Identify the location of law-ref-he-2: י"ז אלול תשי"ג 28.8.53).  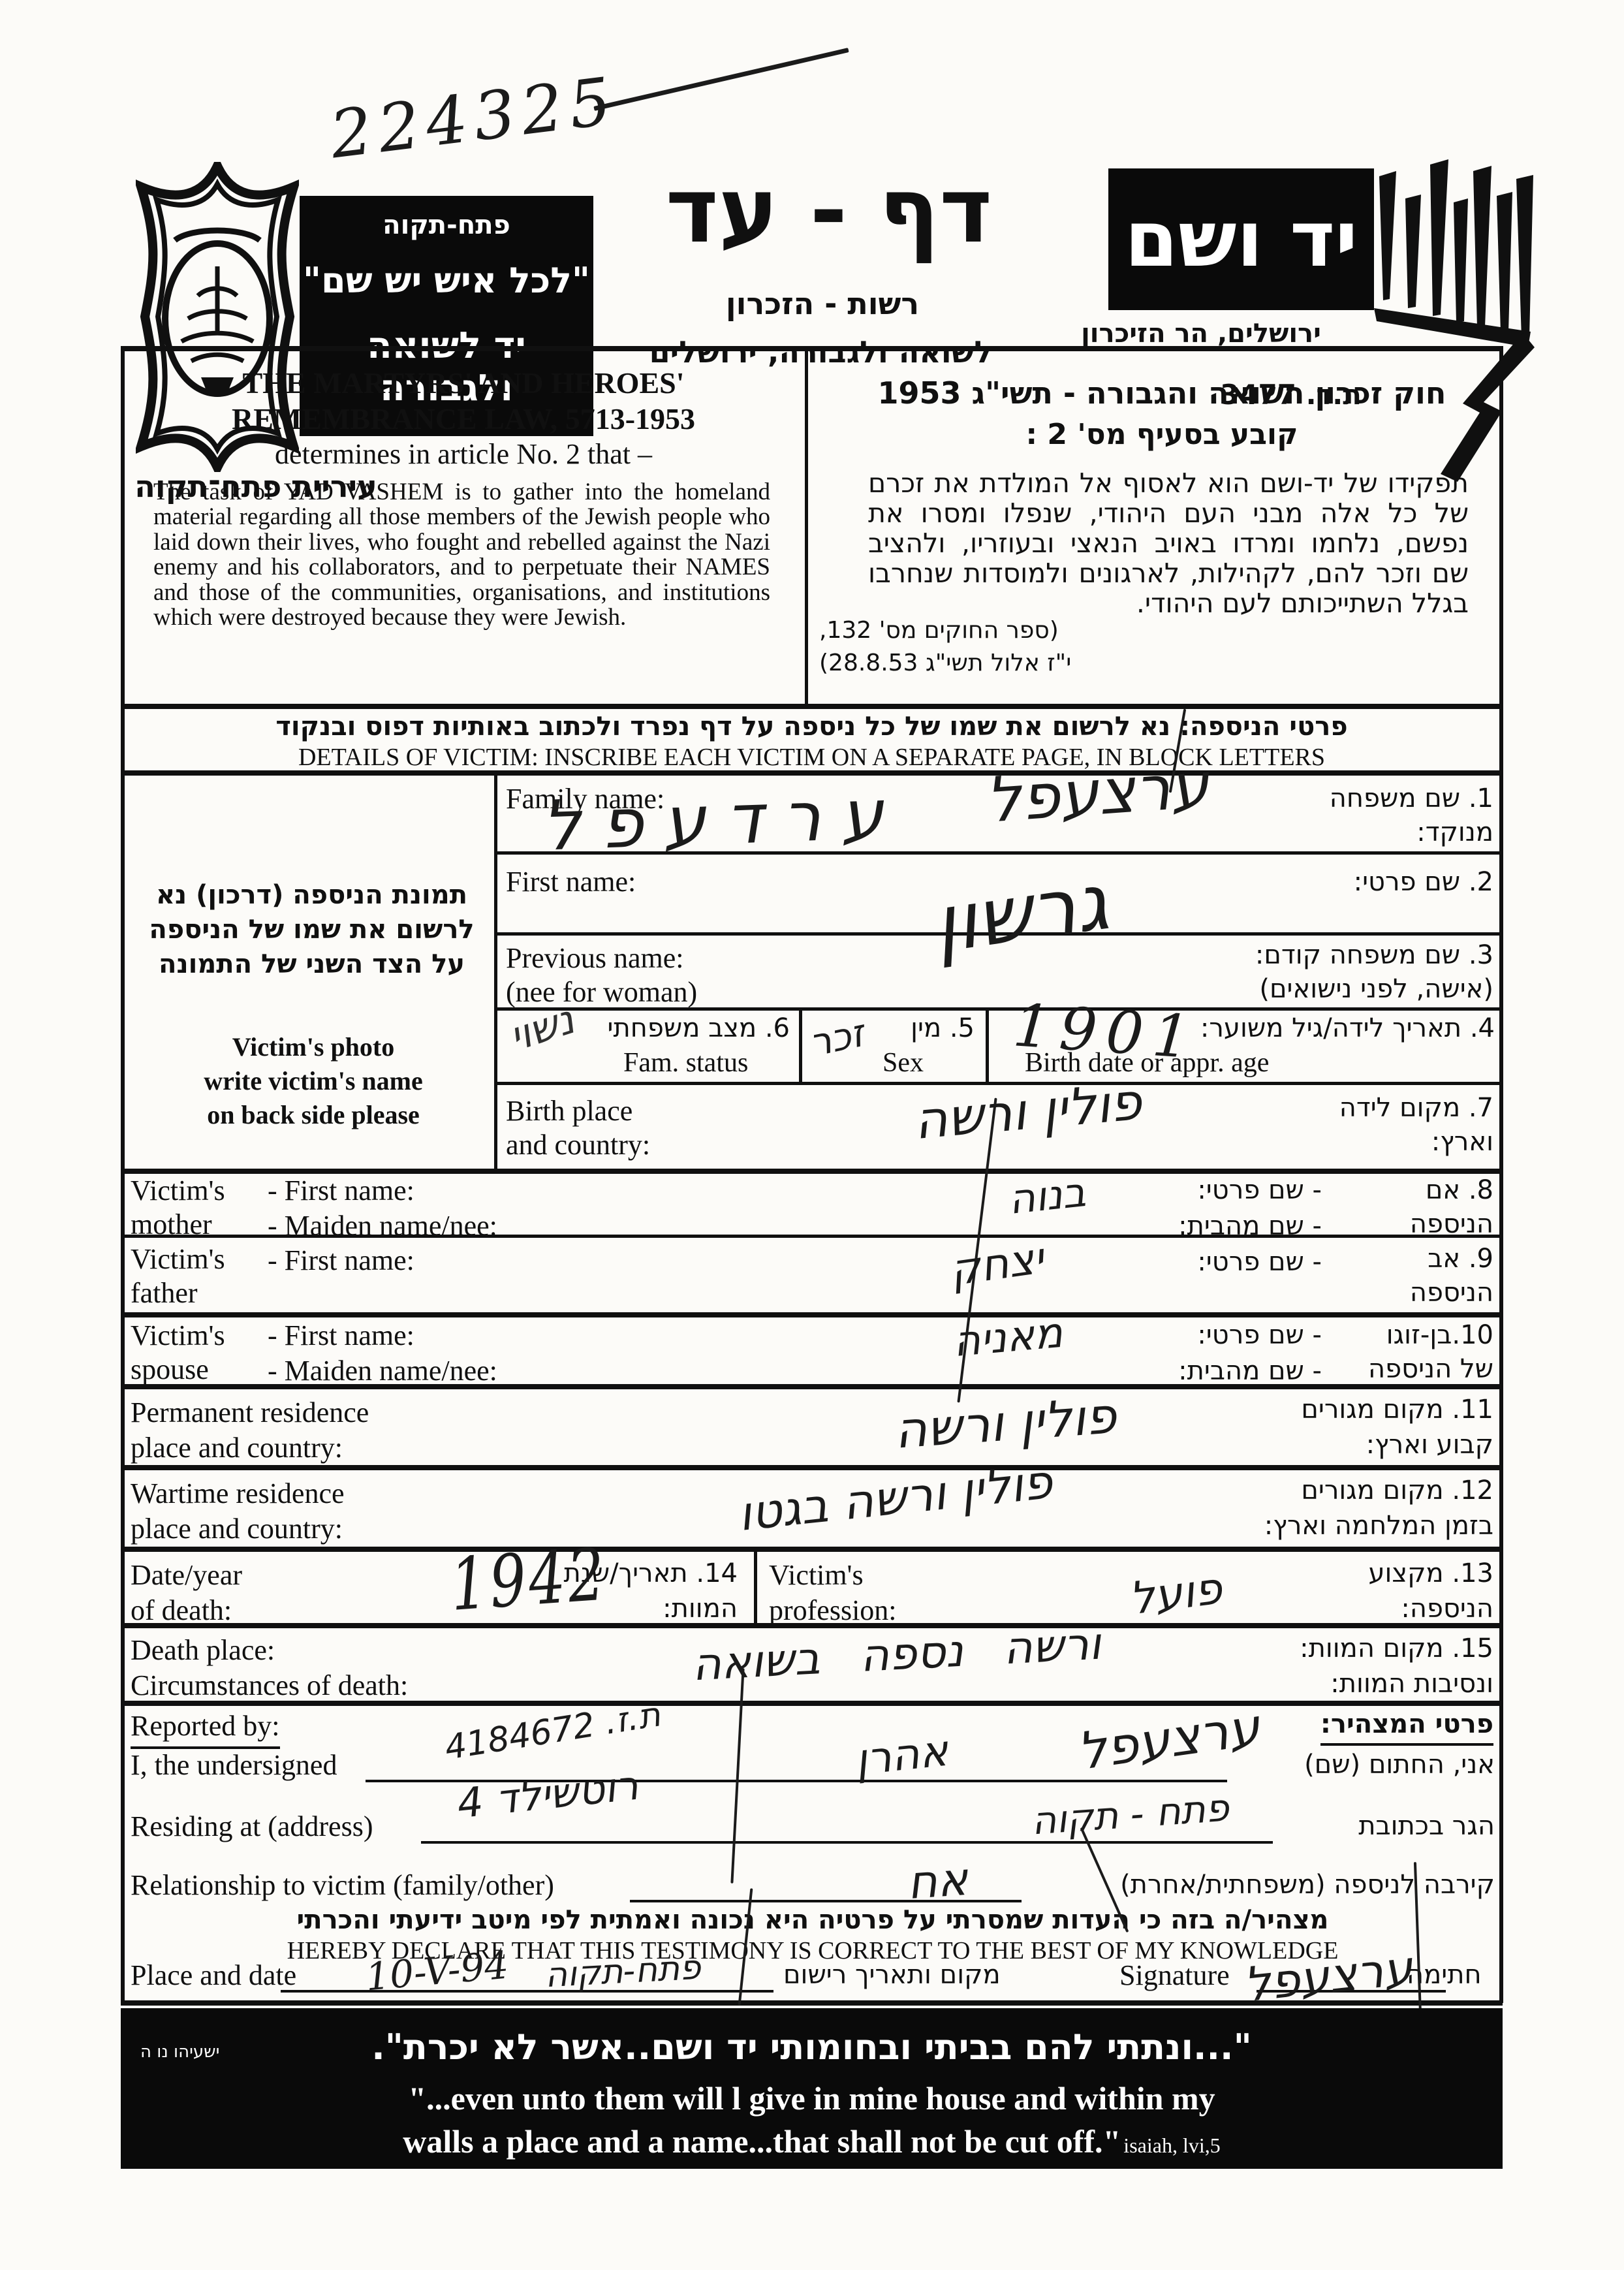
(945, 663).